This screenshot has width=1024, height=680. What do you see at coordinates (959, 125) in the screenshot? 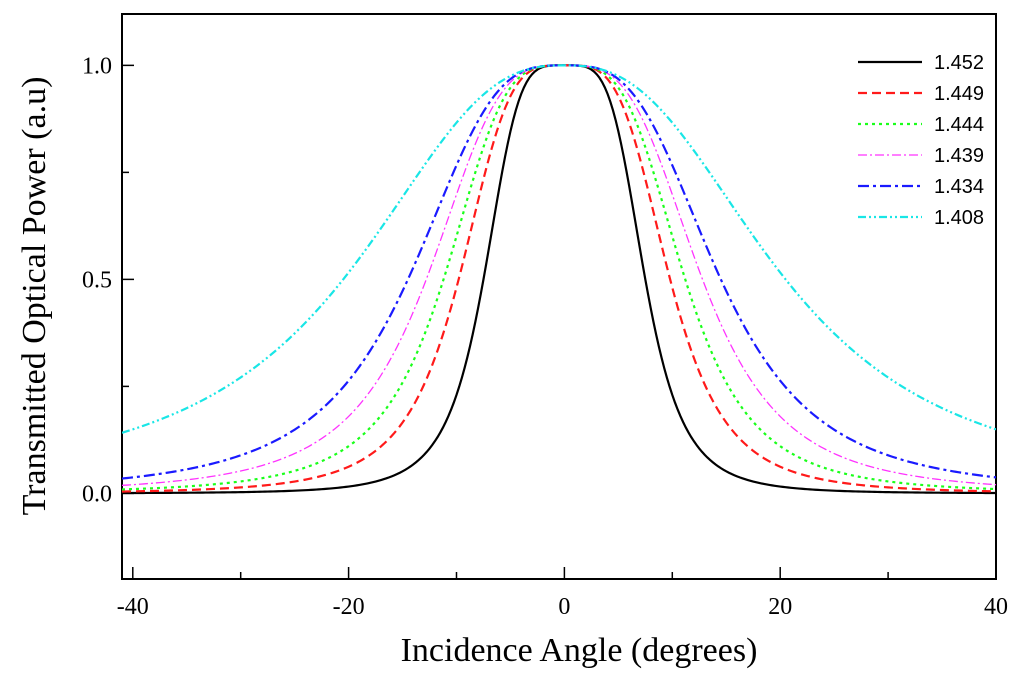
I see `legend-label: 1.444` at bounding box center [959, 125].